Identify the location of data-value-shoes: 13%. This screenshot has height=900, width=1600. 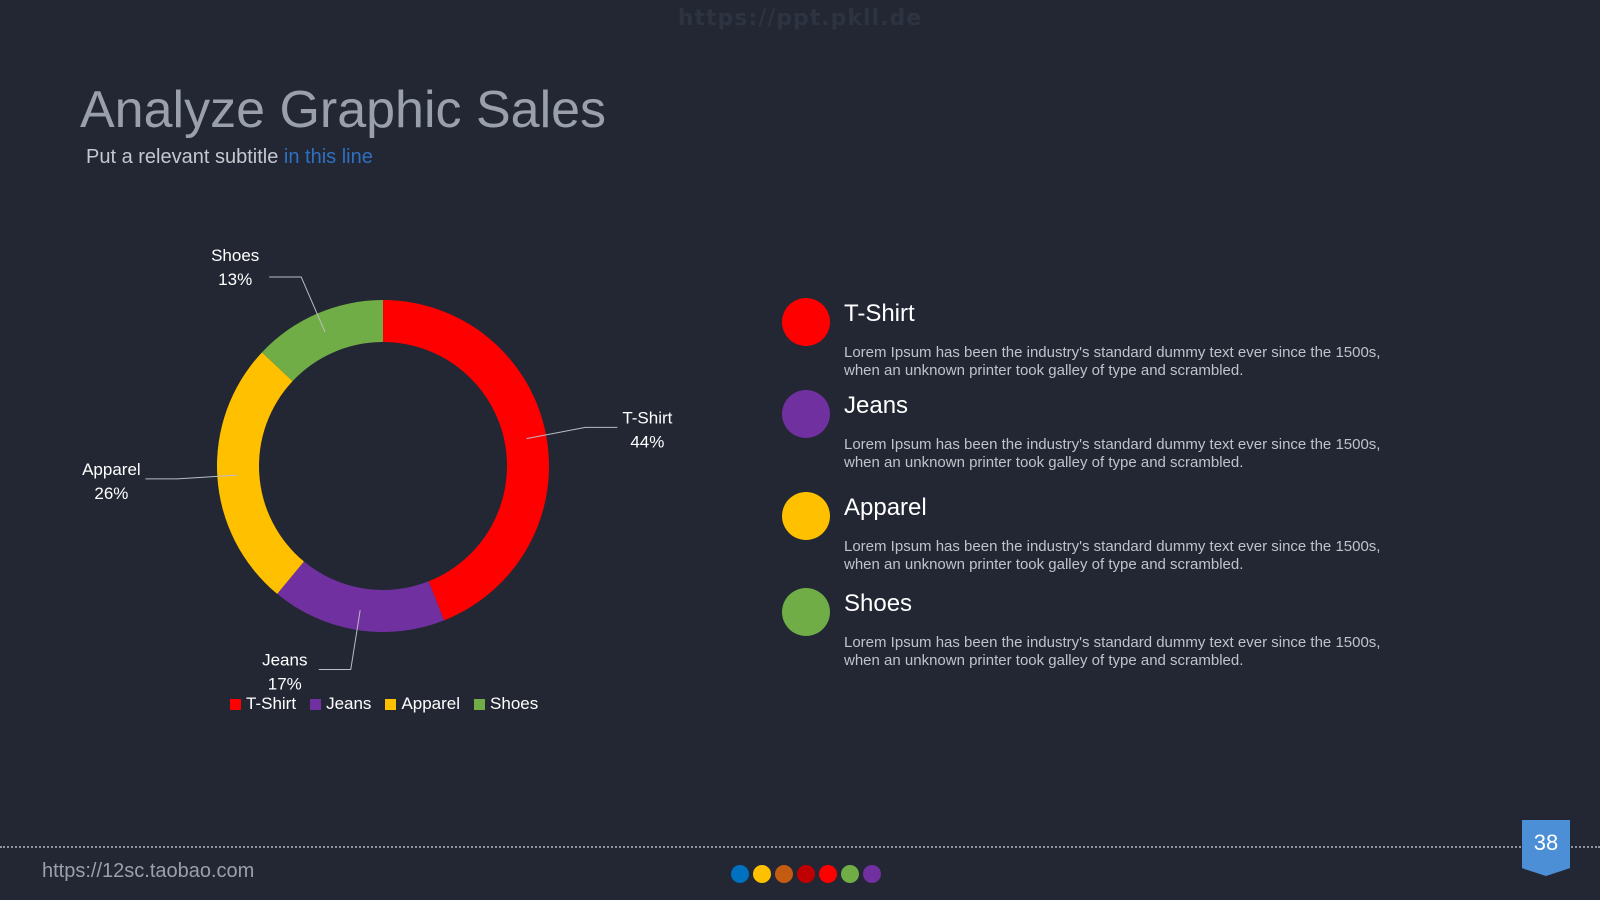
(235, 279).